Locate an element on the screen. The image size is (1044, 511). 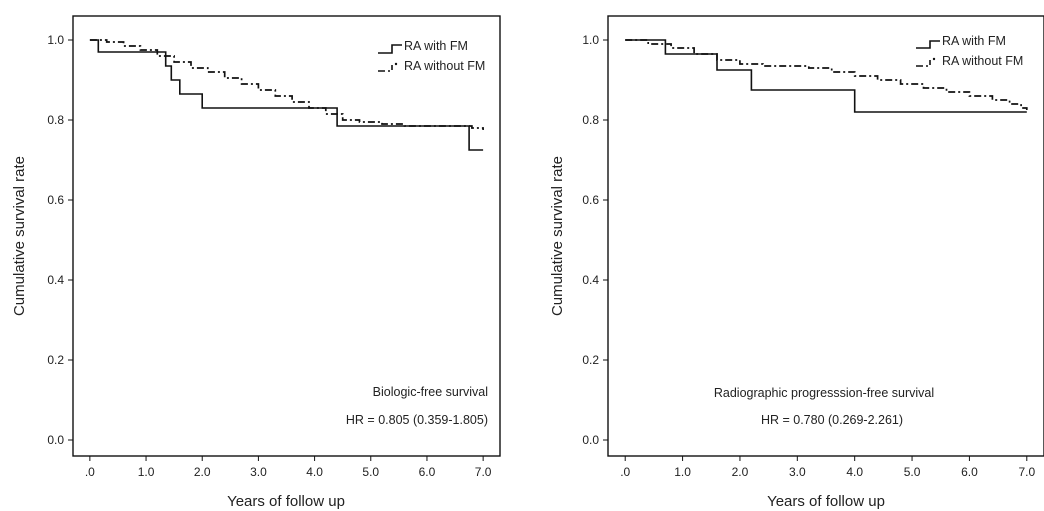
annotation-hazard-ratio: HR = 0.780 (0.269-2.261) is located at coordinates (832, 420).